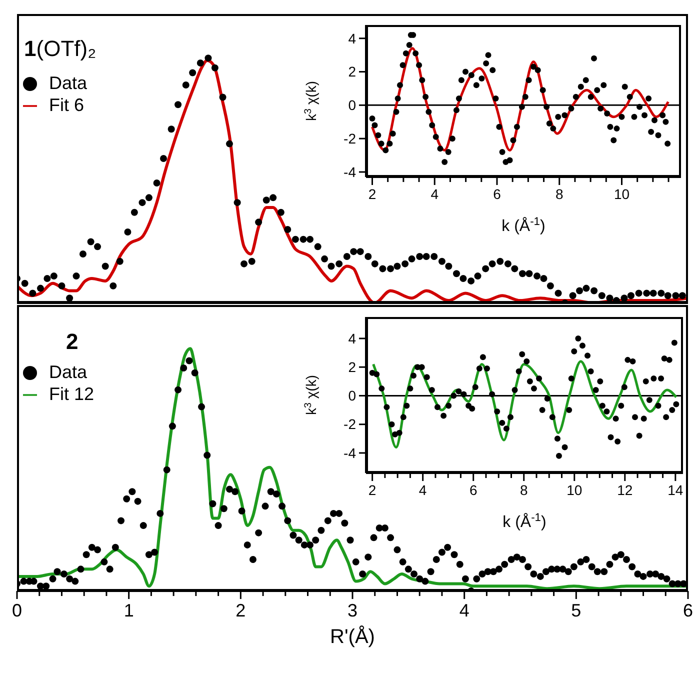 The image size is (699, 677). Describe the element at coordinates (352, 610) in the screenshot. I see `x-tick-label: 3` at that location.